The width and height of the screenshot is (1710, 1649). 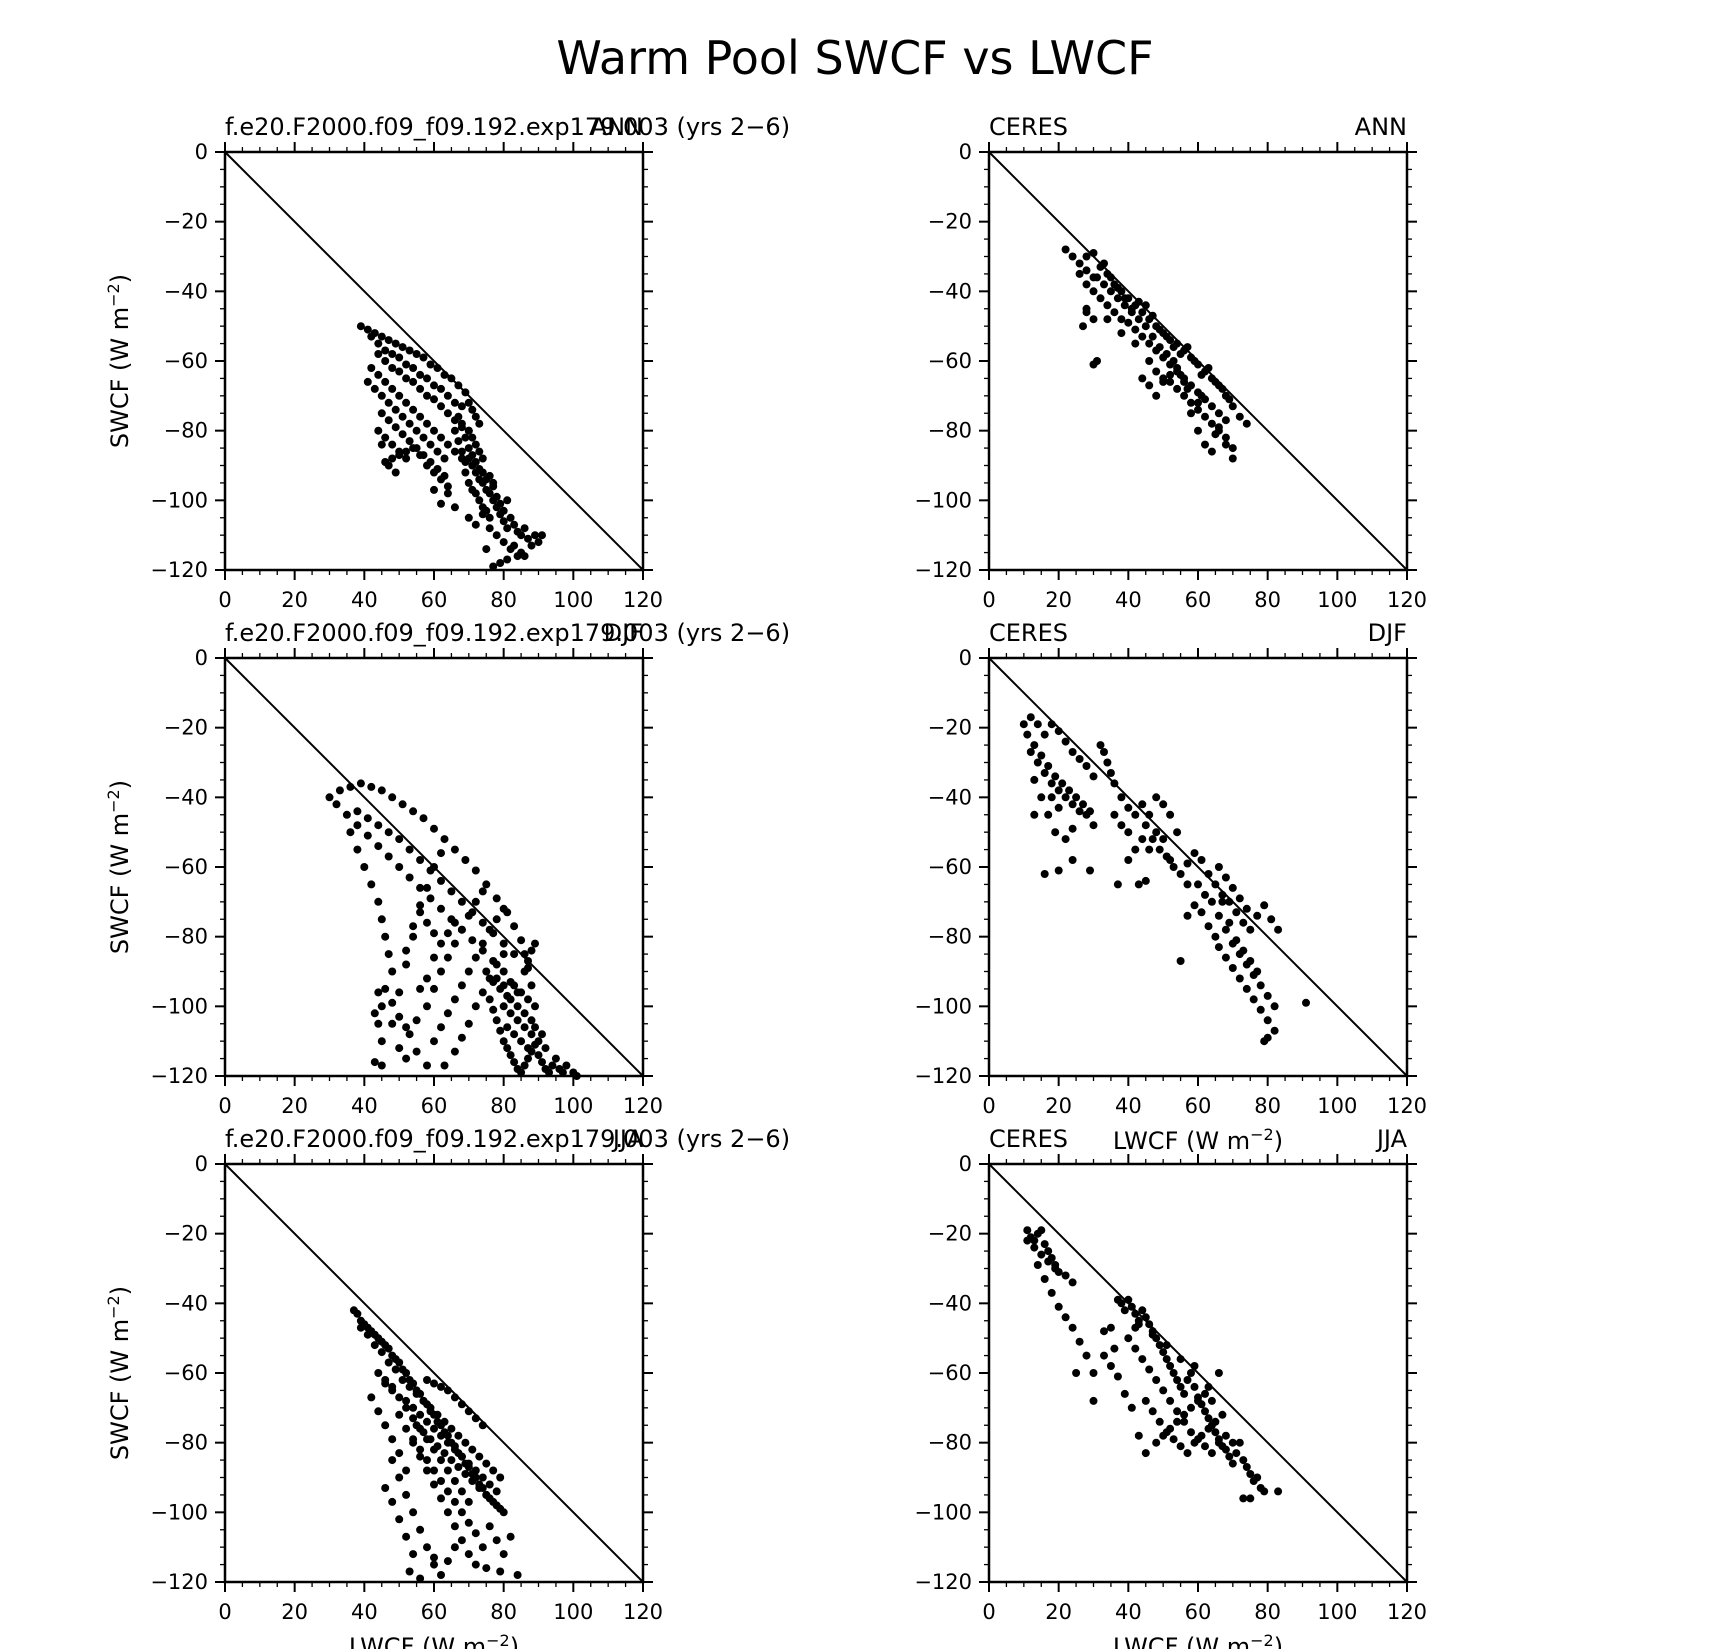 I want to click on x-tick-label: 120, so click(x=643, y=1106).